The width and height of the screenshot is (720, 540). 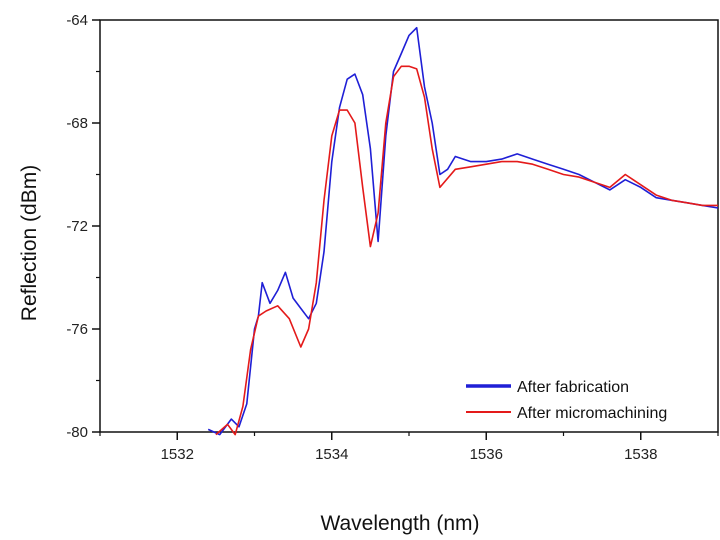 What do you see at coordinates (592, 413) in the screenshot?
I see `legend-label-micromachining: After micromachining` at bounding box center [592, 413].